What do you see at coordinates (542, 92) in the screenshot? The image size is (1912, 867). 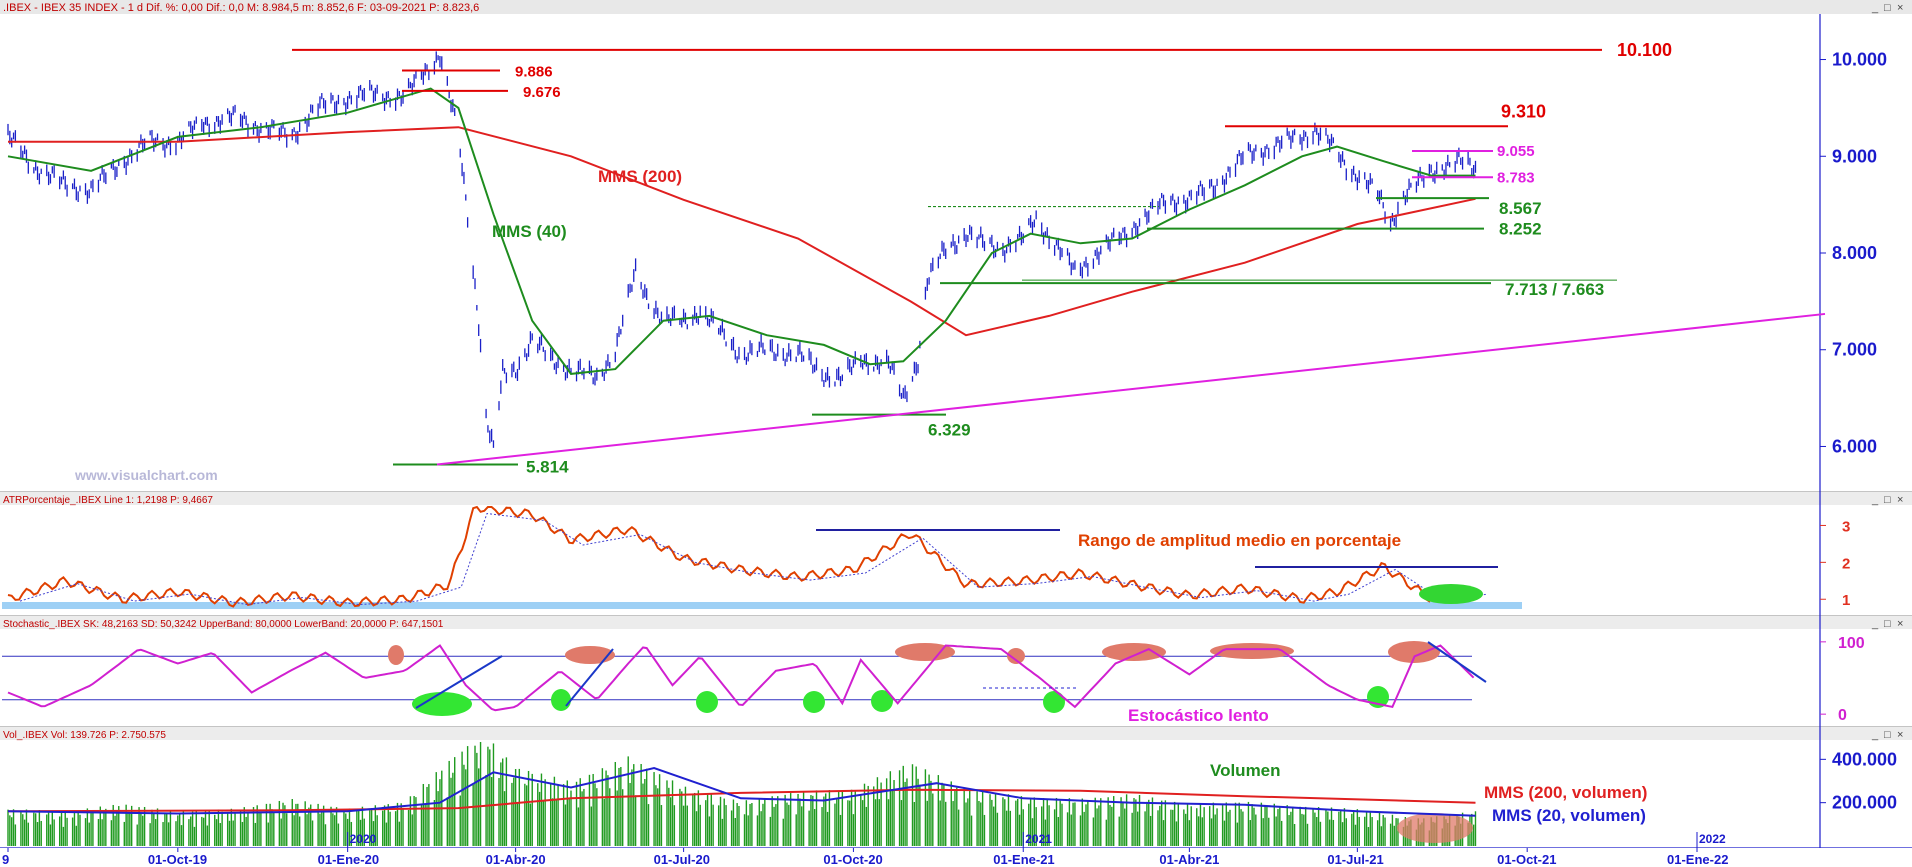 I see `level-label: 9.676` at bounding box center [542, 92].